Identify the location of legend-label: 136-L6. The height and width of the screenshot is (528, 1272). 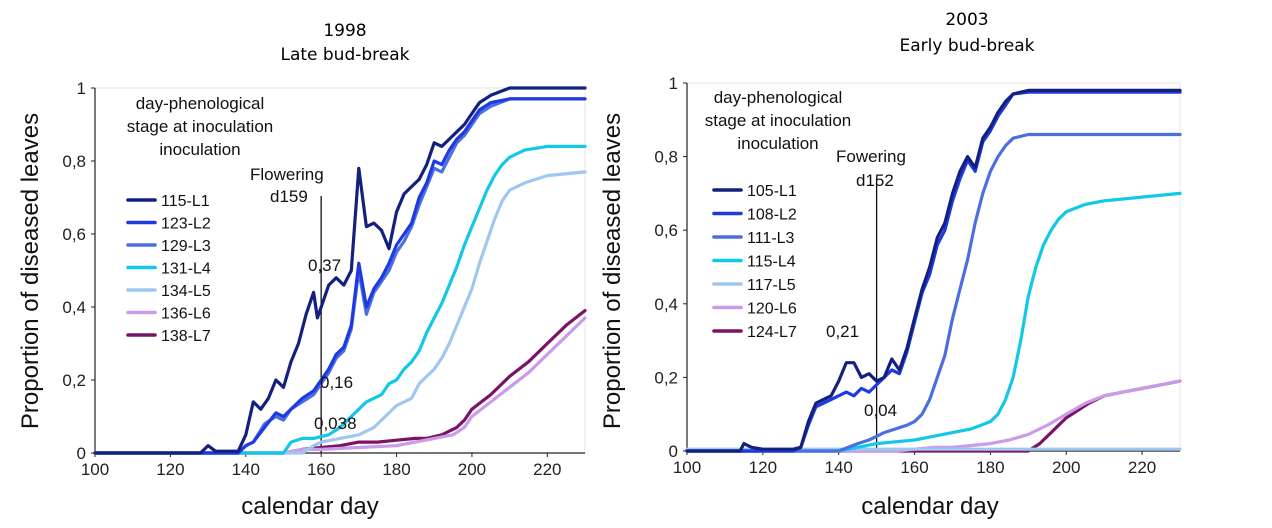
(186, 314).